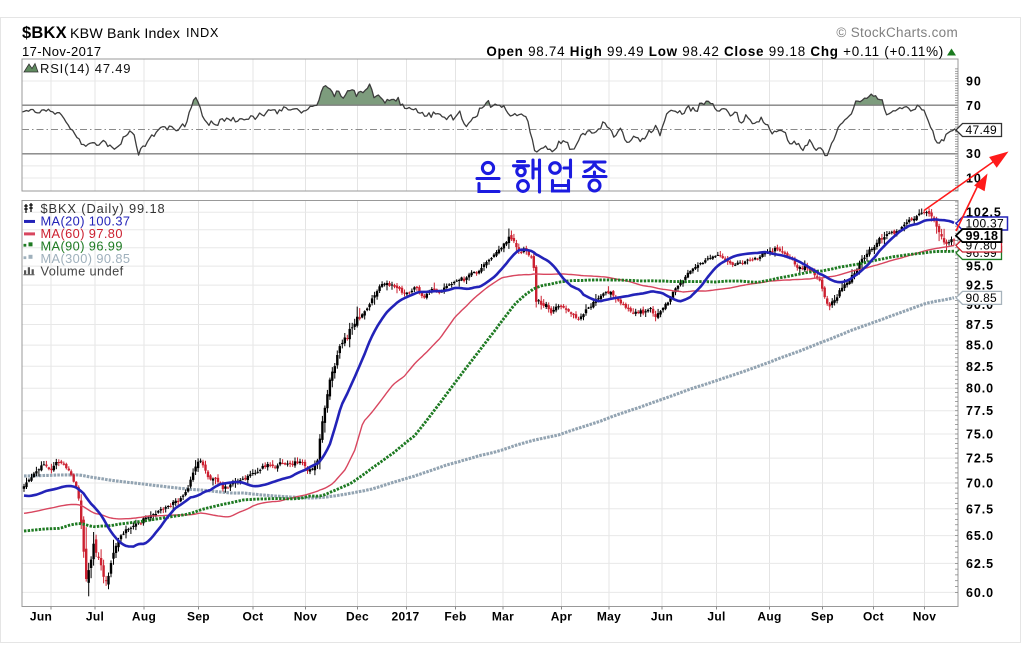 The image size is (1021, 650). I want to click on svg-text: 92.5, so click(980, 286).